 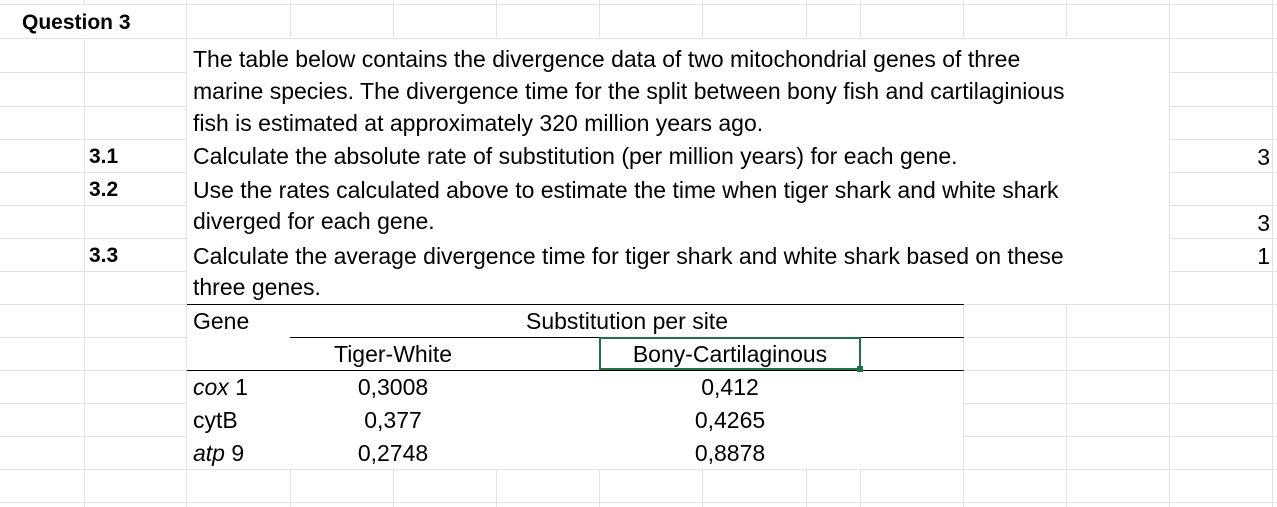 I want to click on gene-cell-cytb: cytB, so click(x=215, y=420).